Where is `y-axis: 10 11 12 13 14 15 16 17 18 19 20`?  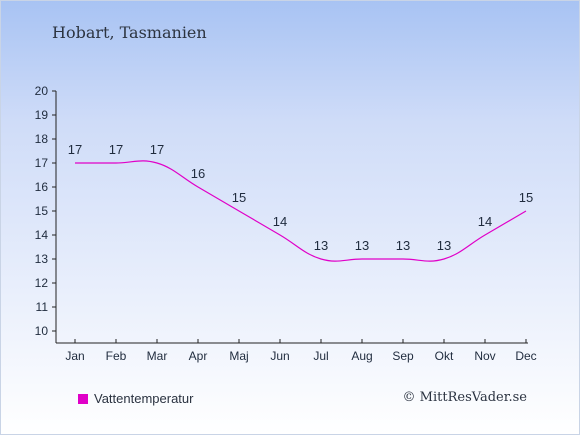
y-axis: 10 11 12 13 14 15 16 17 18 19 20 is located at coordinates (46, 213).